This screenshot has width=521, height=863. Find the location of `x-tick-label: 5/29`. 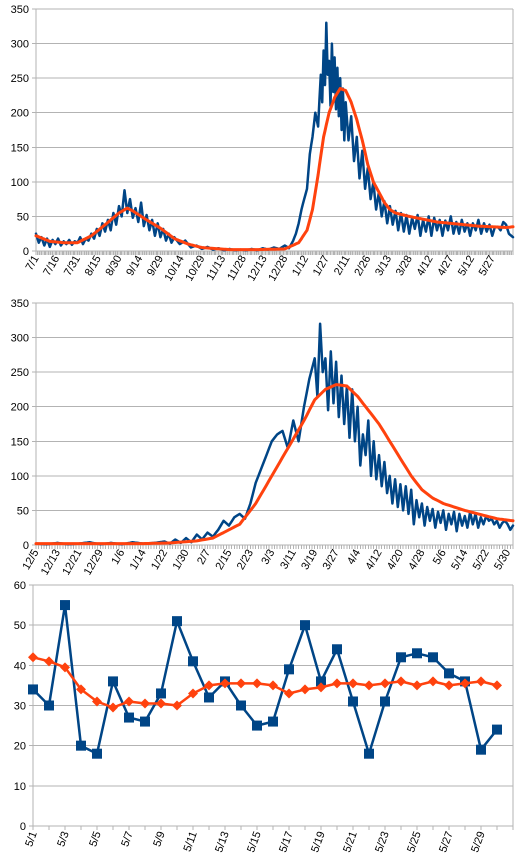

x-tick-label: 5/29 is located at coordinates (478, 842).